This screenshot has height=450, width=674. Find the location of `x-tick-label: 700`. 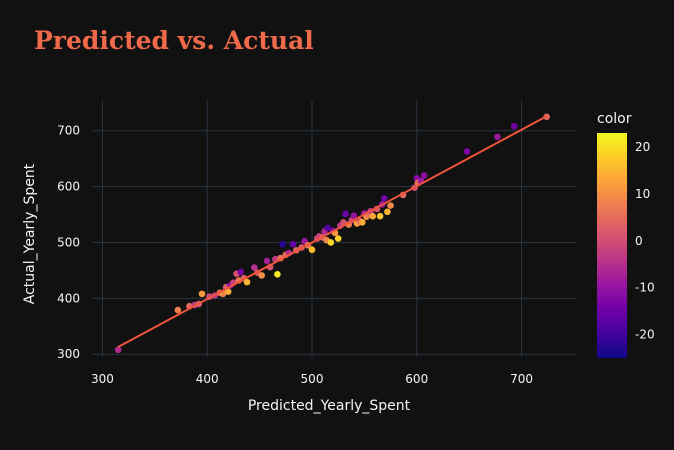

x-tick-label: 700 is located at coordinates (521, 379).